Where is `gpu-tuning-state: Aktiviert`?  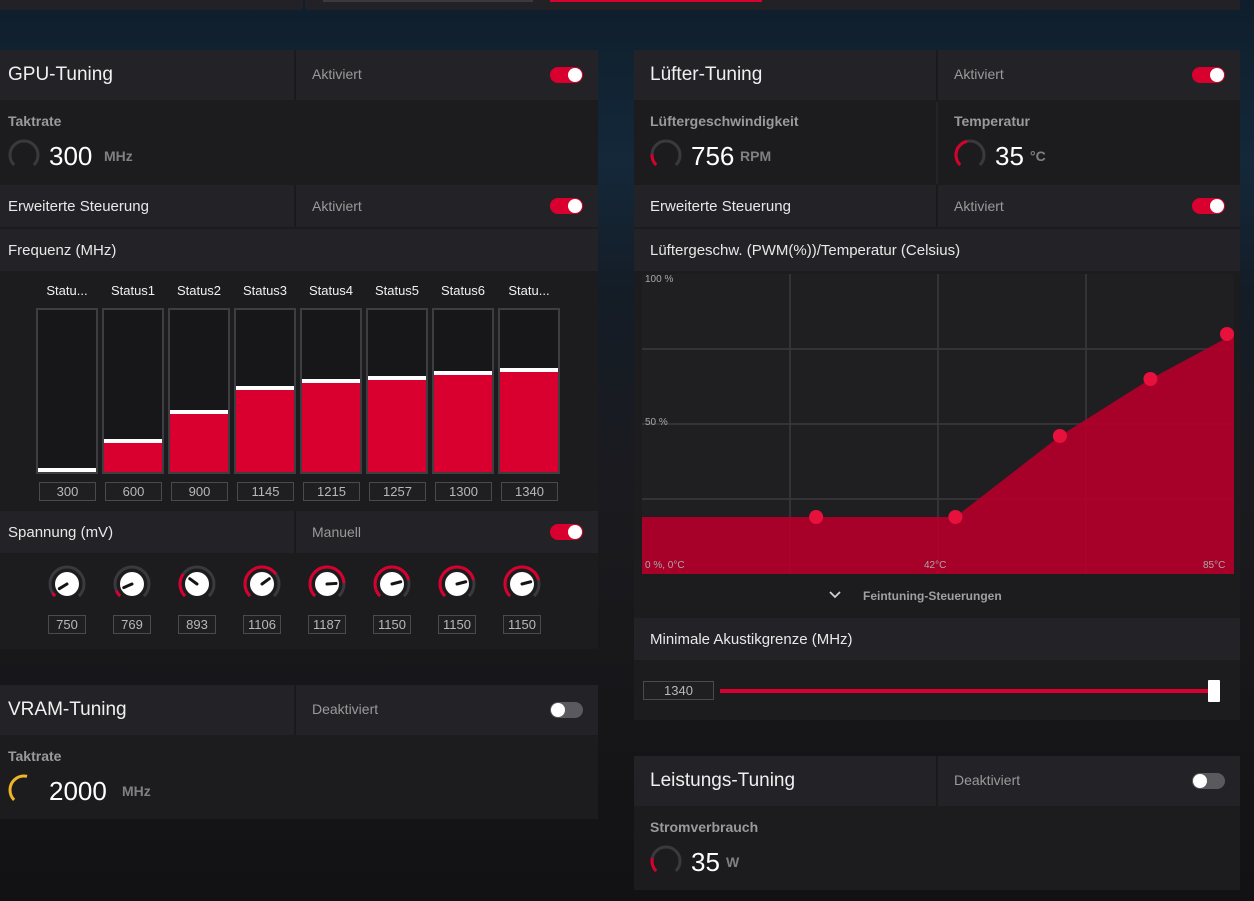 gpu-tuning-state: Aktiviert is located at coordinates (337, 74).